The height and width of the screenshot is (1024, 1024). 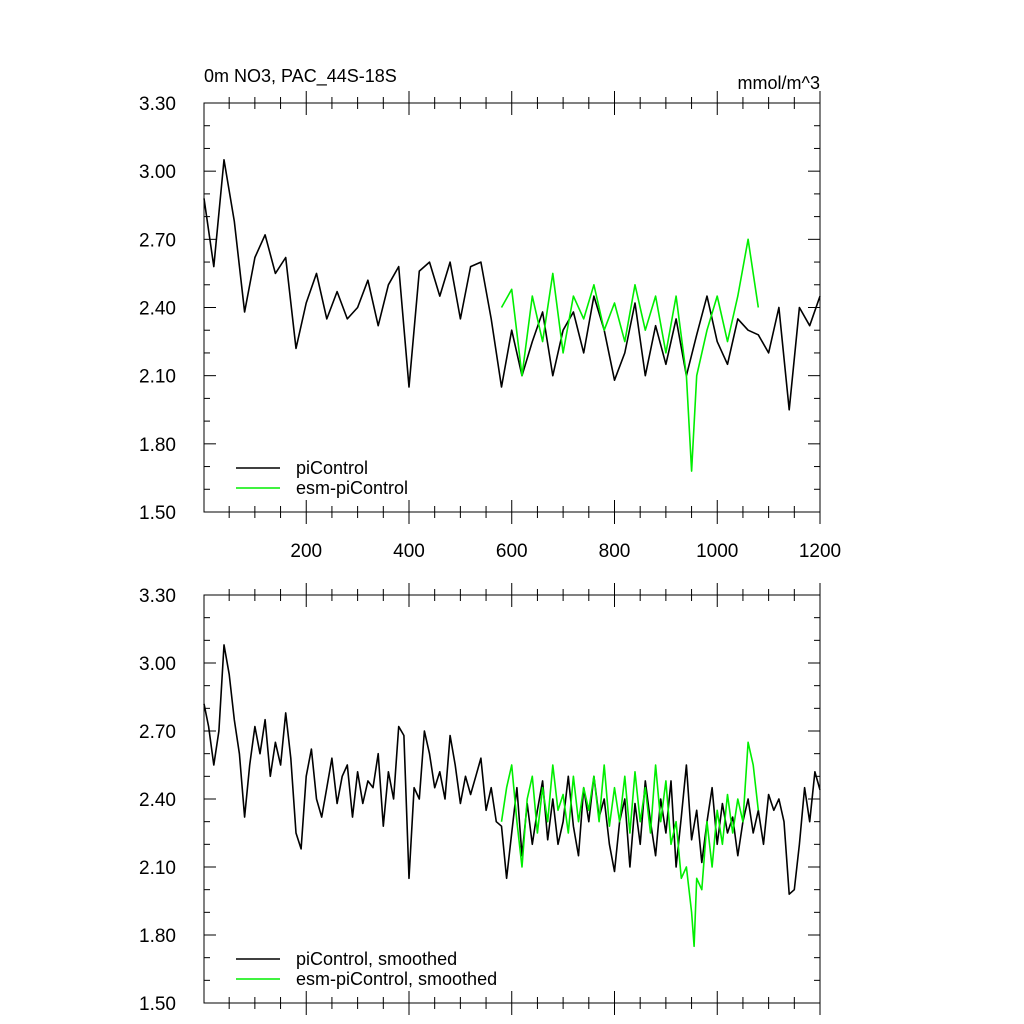 What do you see at coordinates (630, 355) in the screenshot?
I see `top-series-line-esm-picontrol` at bounding box center [630, 355].